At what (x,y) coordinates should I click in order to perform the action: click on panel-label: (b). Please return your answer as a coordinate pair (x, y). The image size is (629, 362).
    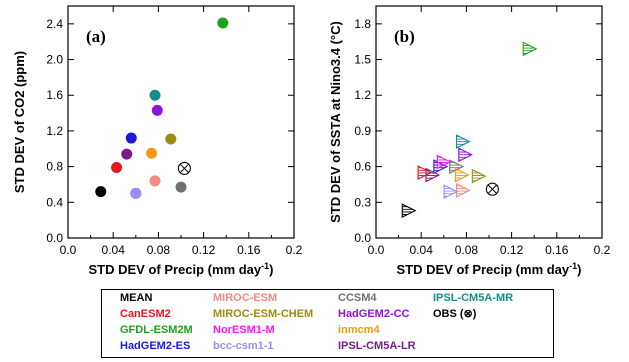
    Looking at the image, I should click on (404, 36).